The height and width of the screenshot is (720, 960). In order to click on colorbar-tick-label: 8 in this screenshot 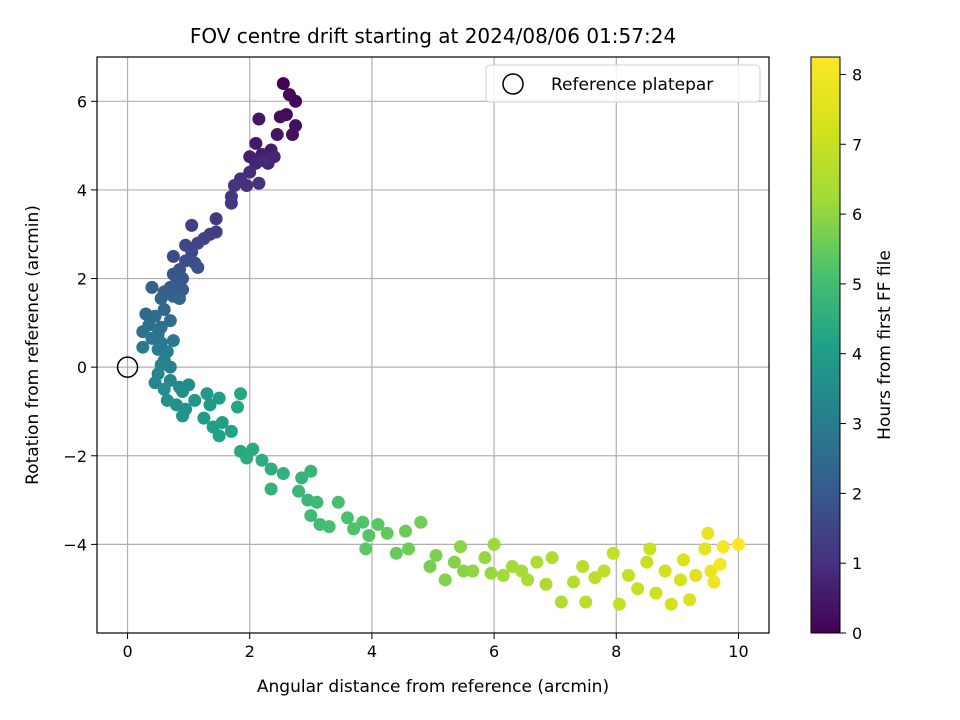, I will do `click(857, 74)`.